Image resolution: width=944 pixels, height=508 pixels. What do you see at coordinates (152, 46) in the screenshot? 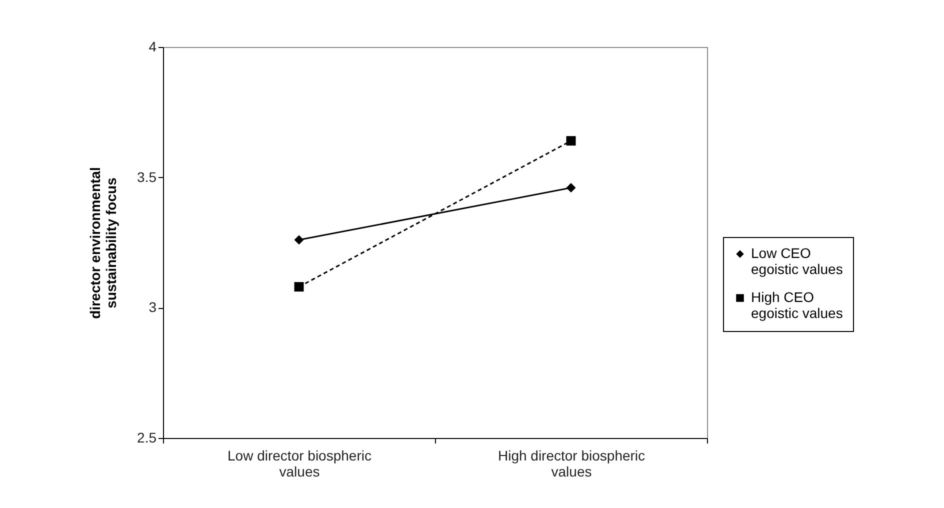
I see `y-tick-label: 4` at bounding box center [152, 46].